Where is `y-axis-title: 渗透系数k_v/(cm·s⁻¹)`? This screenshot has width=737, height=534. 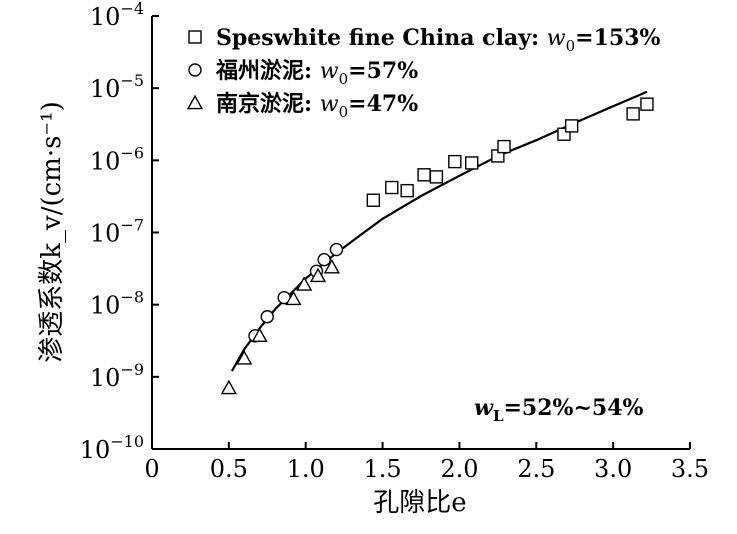
y-axis-title: 渗透系数k_v/(cm·s⁻¹) is located at coordinates (52, 231).